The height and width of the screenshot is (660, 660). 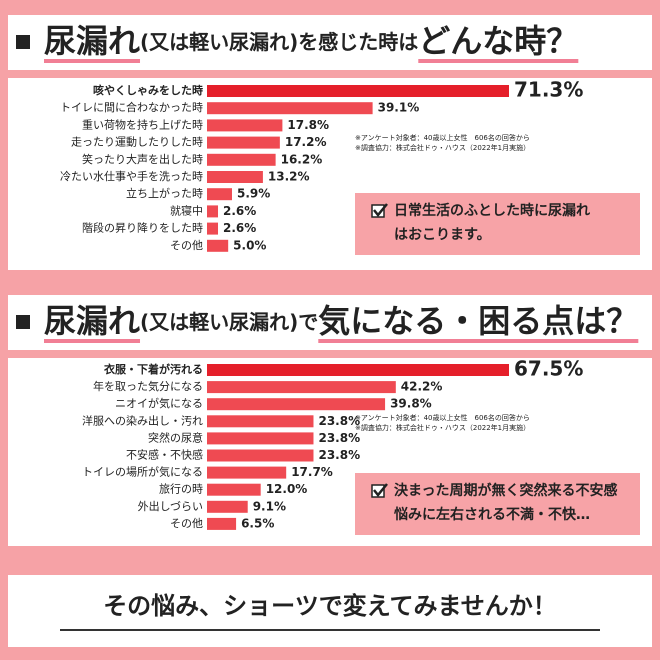 What do you see at coordinates (253, 194) in the screenshot?
I see `value-label: 5.9%` at bounding box center [253, 194].